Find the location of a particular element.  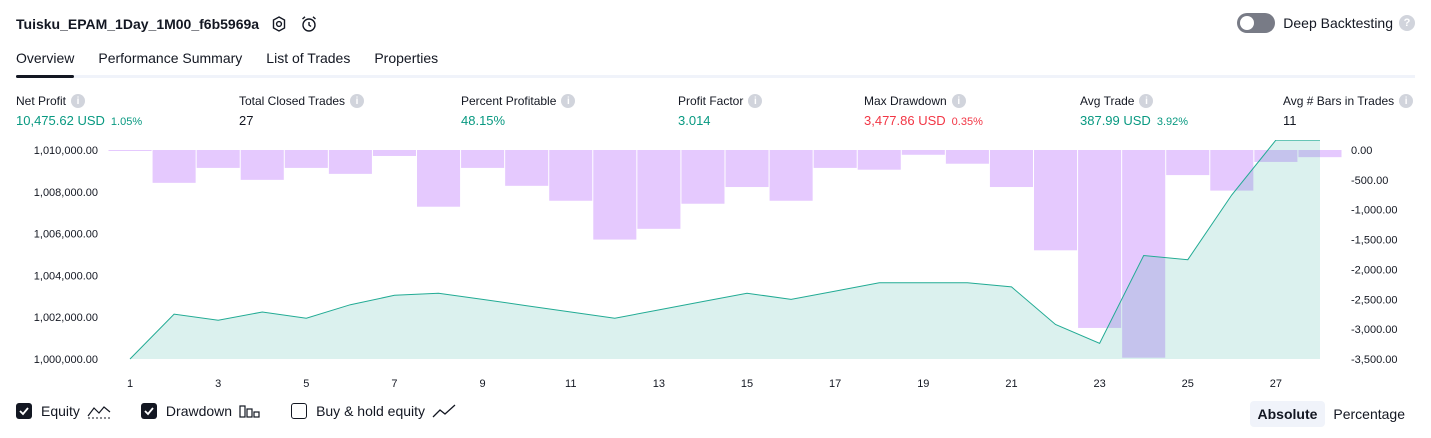

equity-checkbox is located at coordinates (24, 411).